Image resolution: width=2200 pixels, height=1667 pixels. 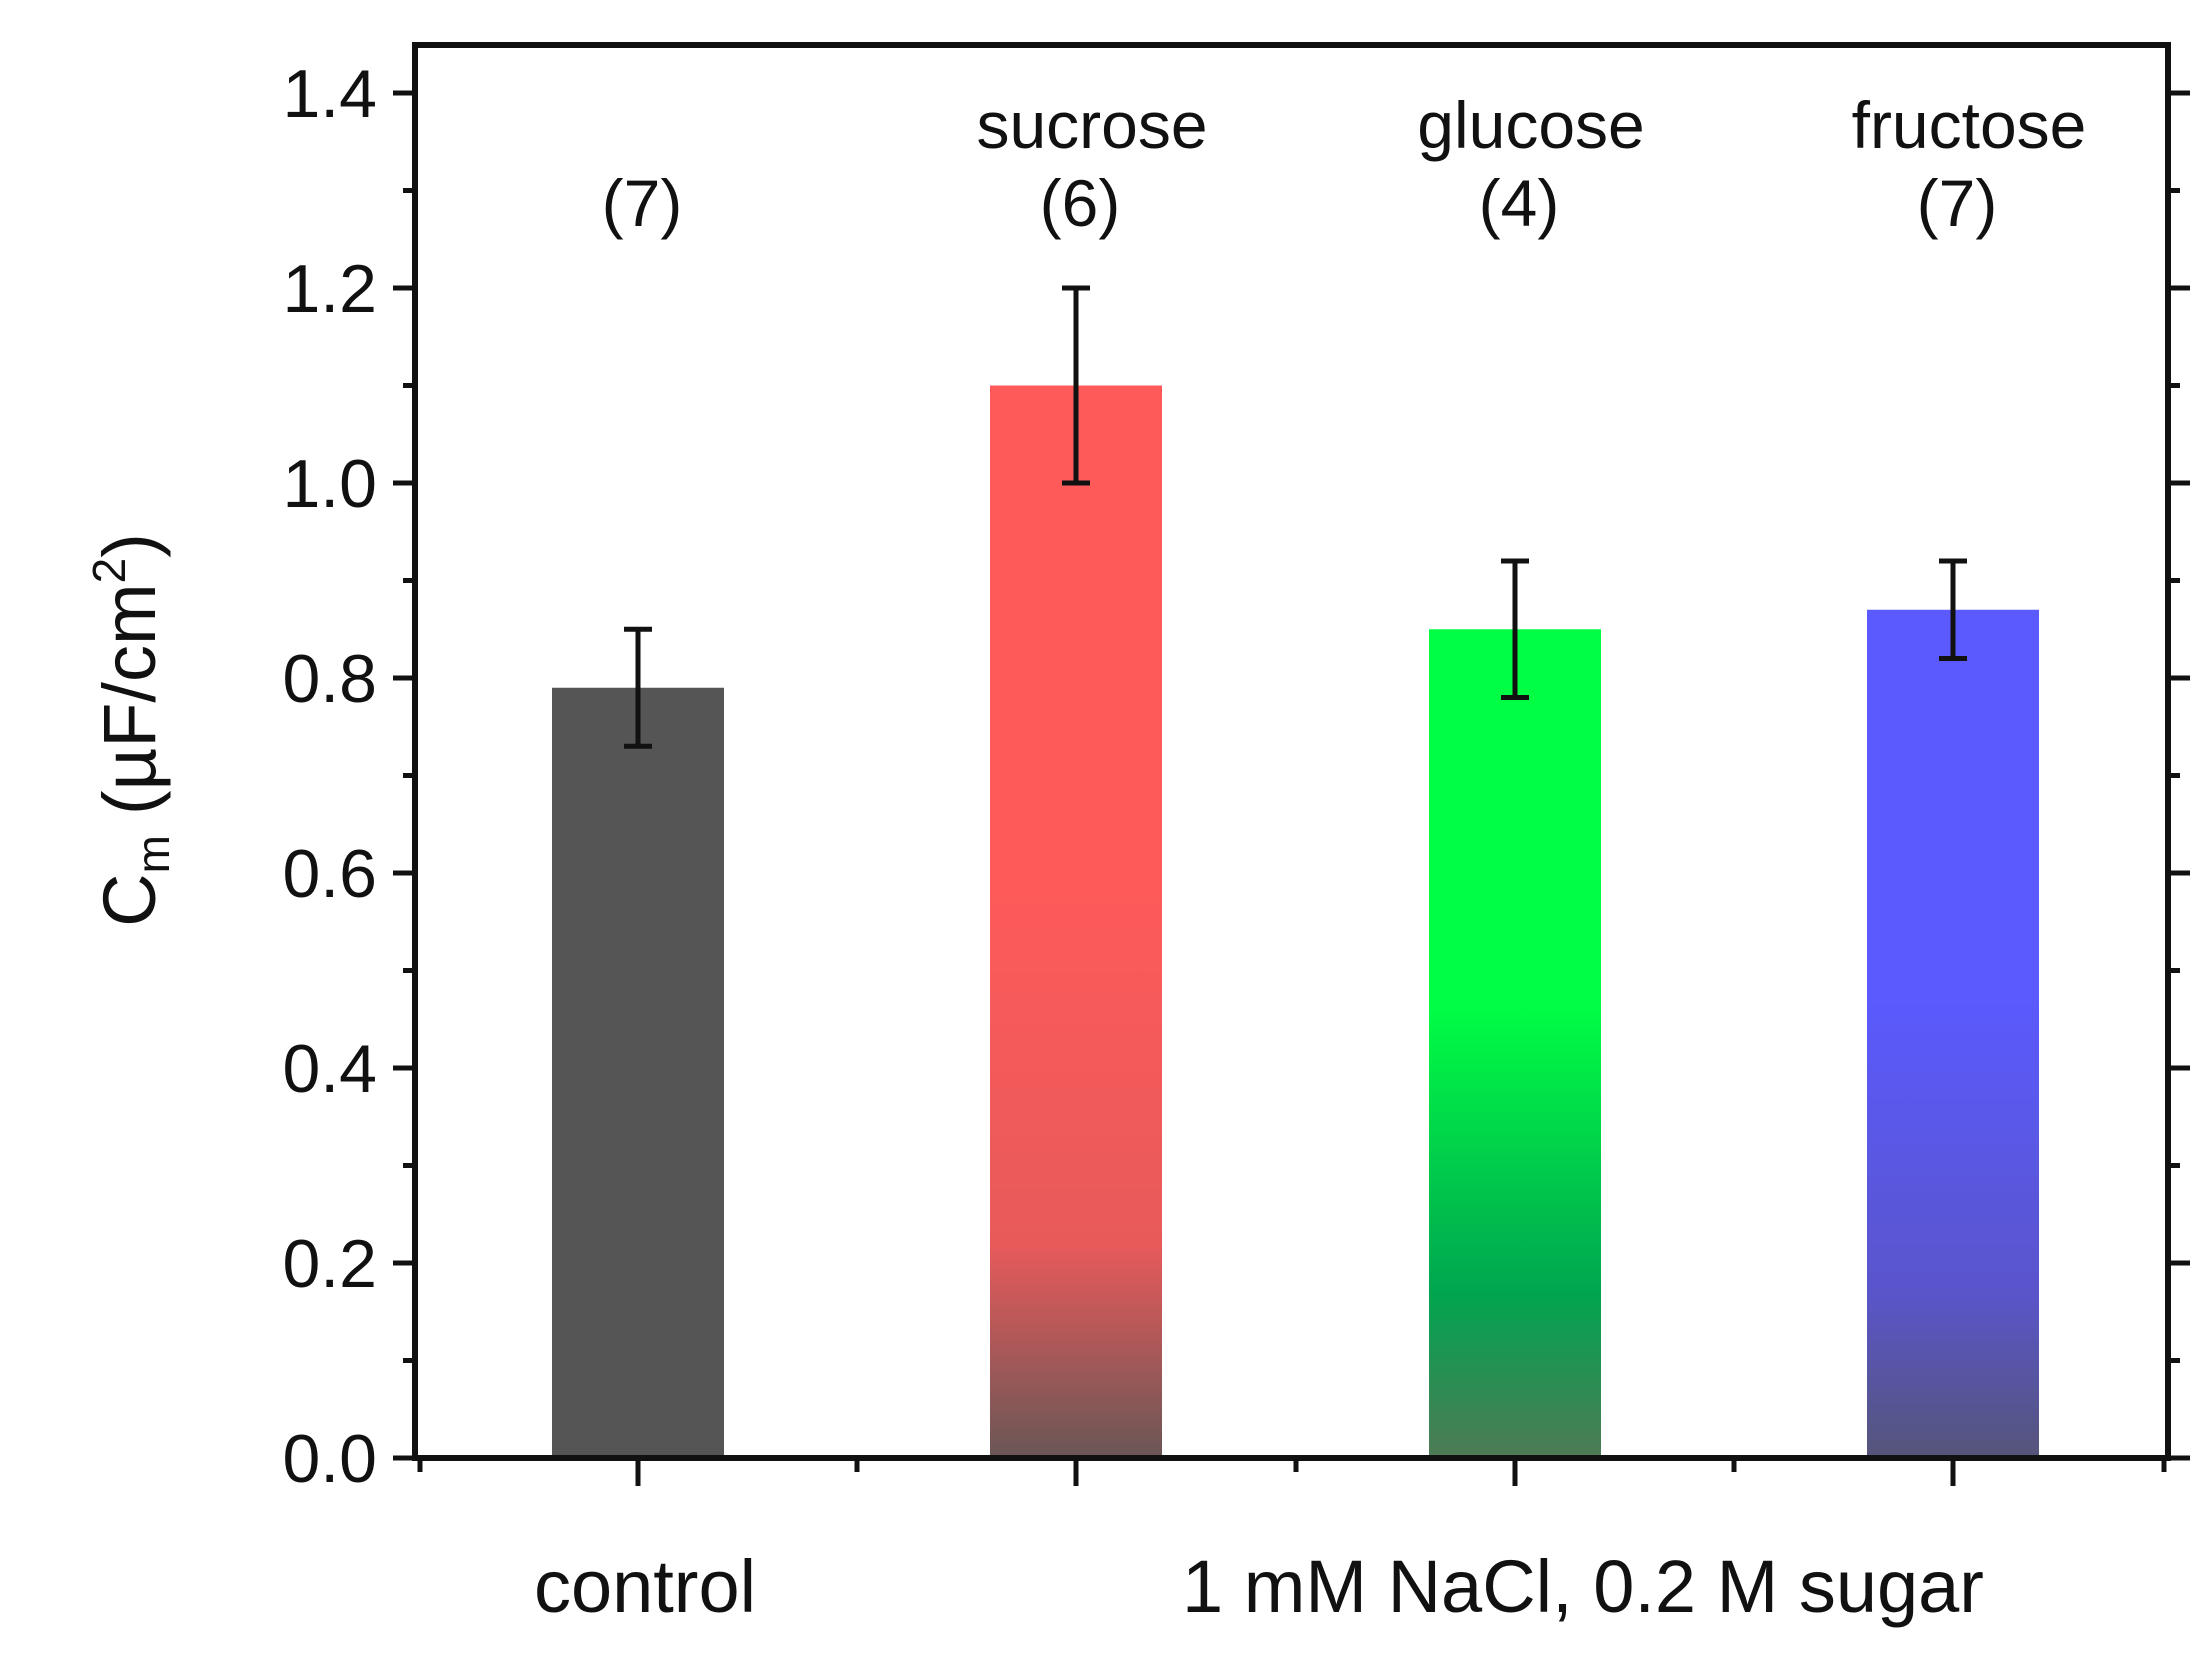 I want to click on error-bar-fructose, so click(x=1953, y=609).